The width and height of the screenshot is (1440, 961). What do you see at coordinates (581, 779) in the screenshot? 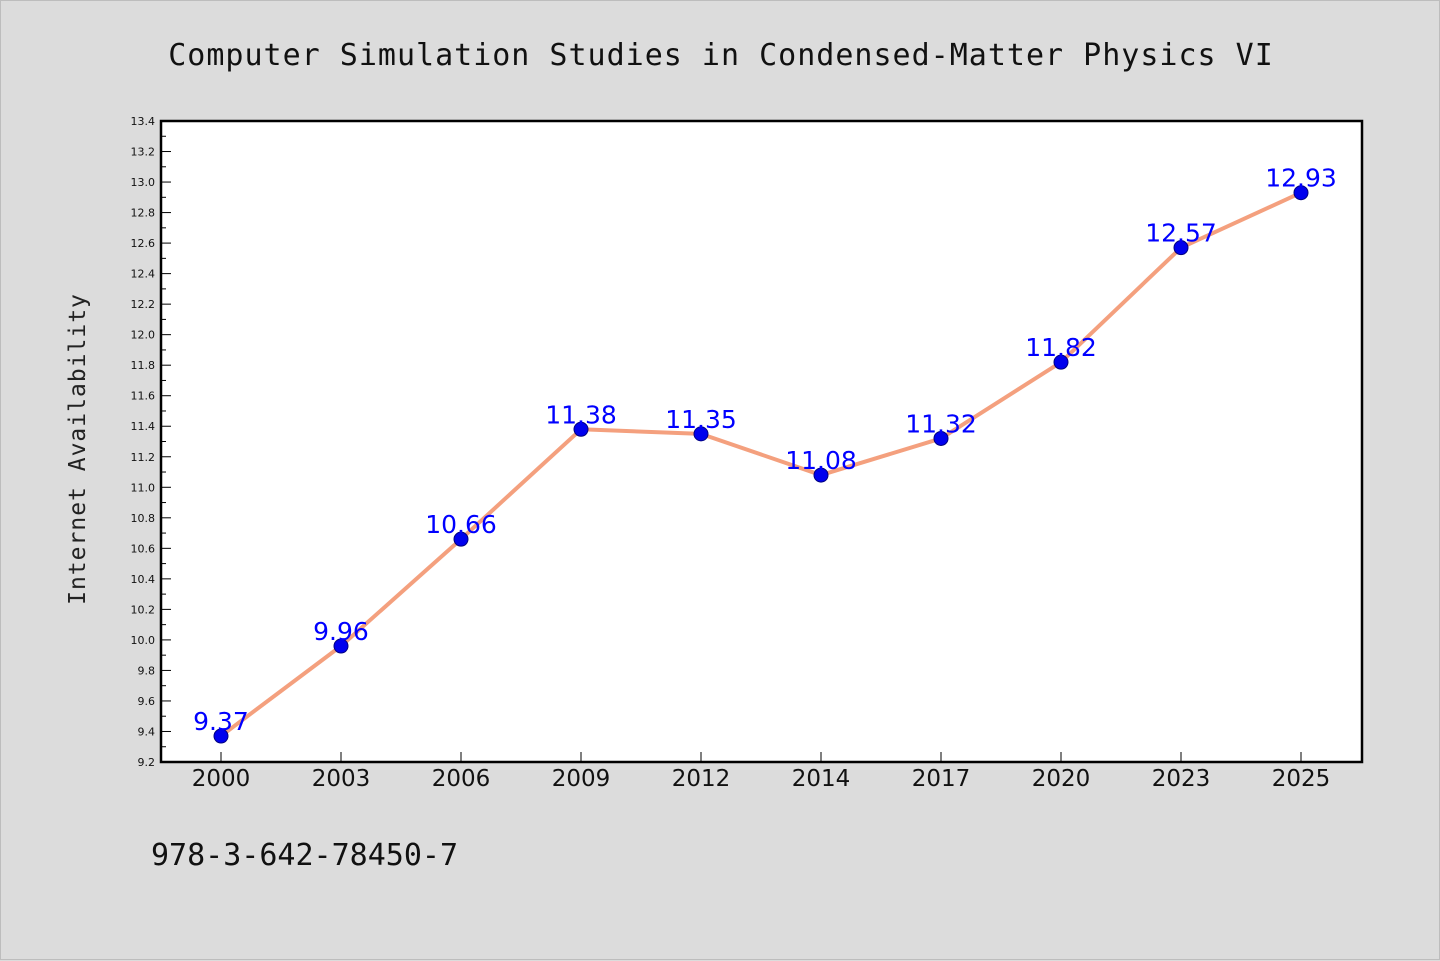
I see `x-tick-label: 2009` at bounding box center [581, 779].